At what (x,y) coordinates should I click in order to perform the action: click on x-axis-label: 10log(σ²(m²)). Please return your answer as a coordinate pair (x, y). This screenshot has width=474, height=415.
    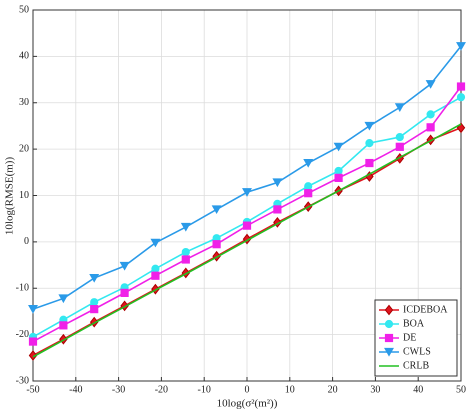
    Looking at the image, I should click on (247, 404).